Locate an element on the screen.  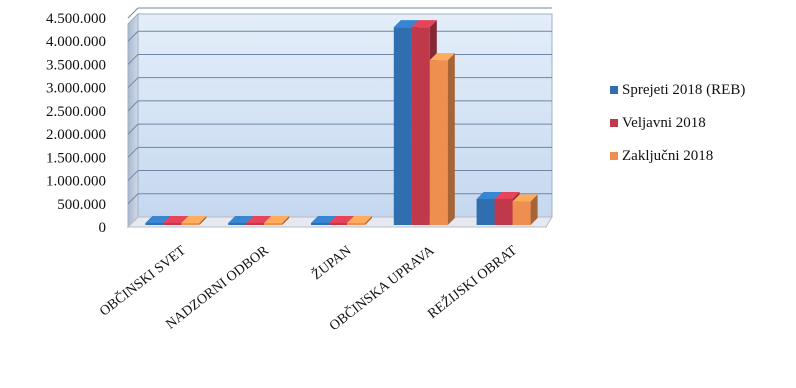
legend-item: Zaključni 2018 is located at coordinates (677, 156).